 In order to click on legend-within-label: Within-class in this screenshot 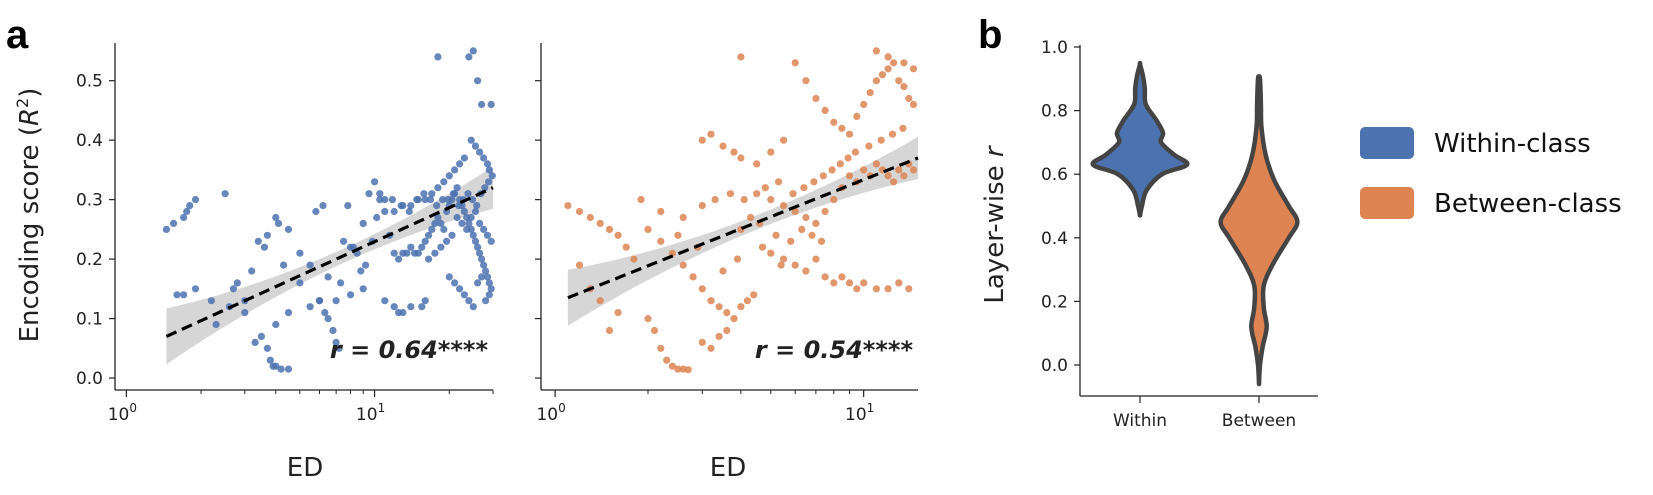, I will do `click(1512, 144)`.